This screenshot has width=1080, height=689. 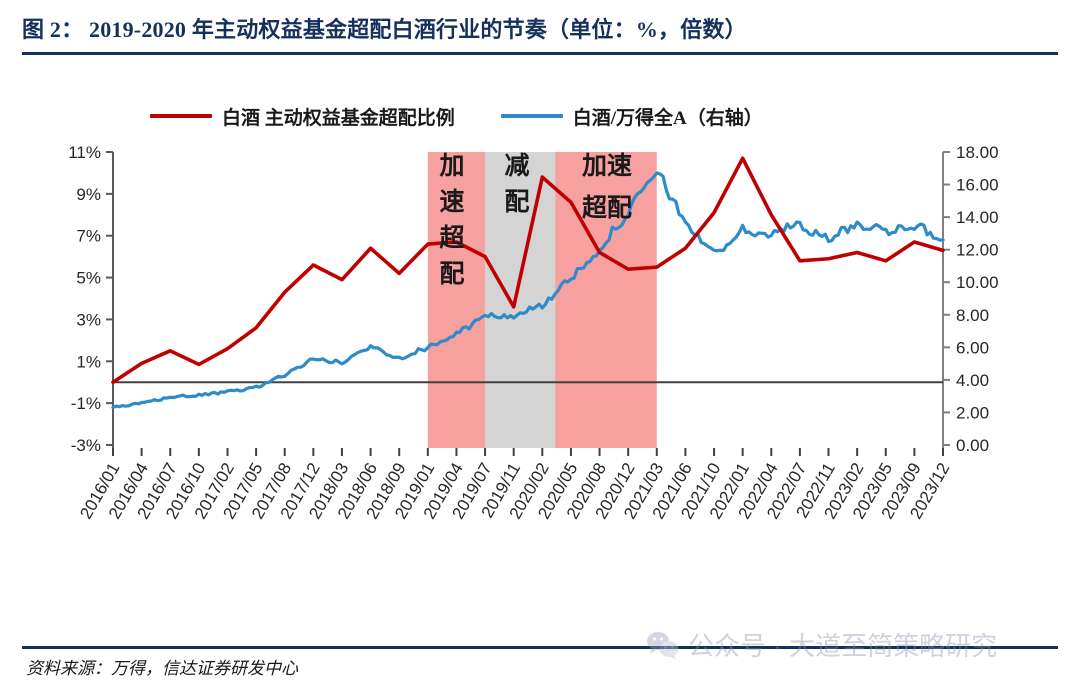 I want to click on watermark-text: 公众号 · 大道至简策略研究, so click(x=843, y=646).